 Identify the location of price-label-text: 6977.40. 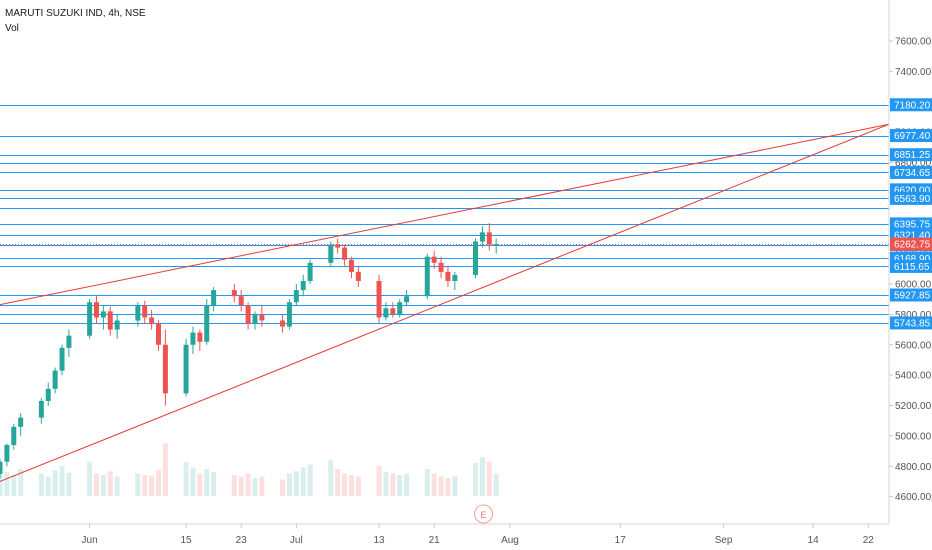
(912, 136).